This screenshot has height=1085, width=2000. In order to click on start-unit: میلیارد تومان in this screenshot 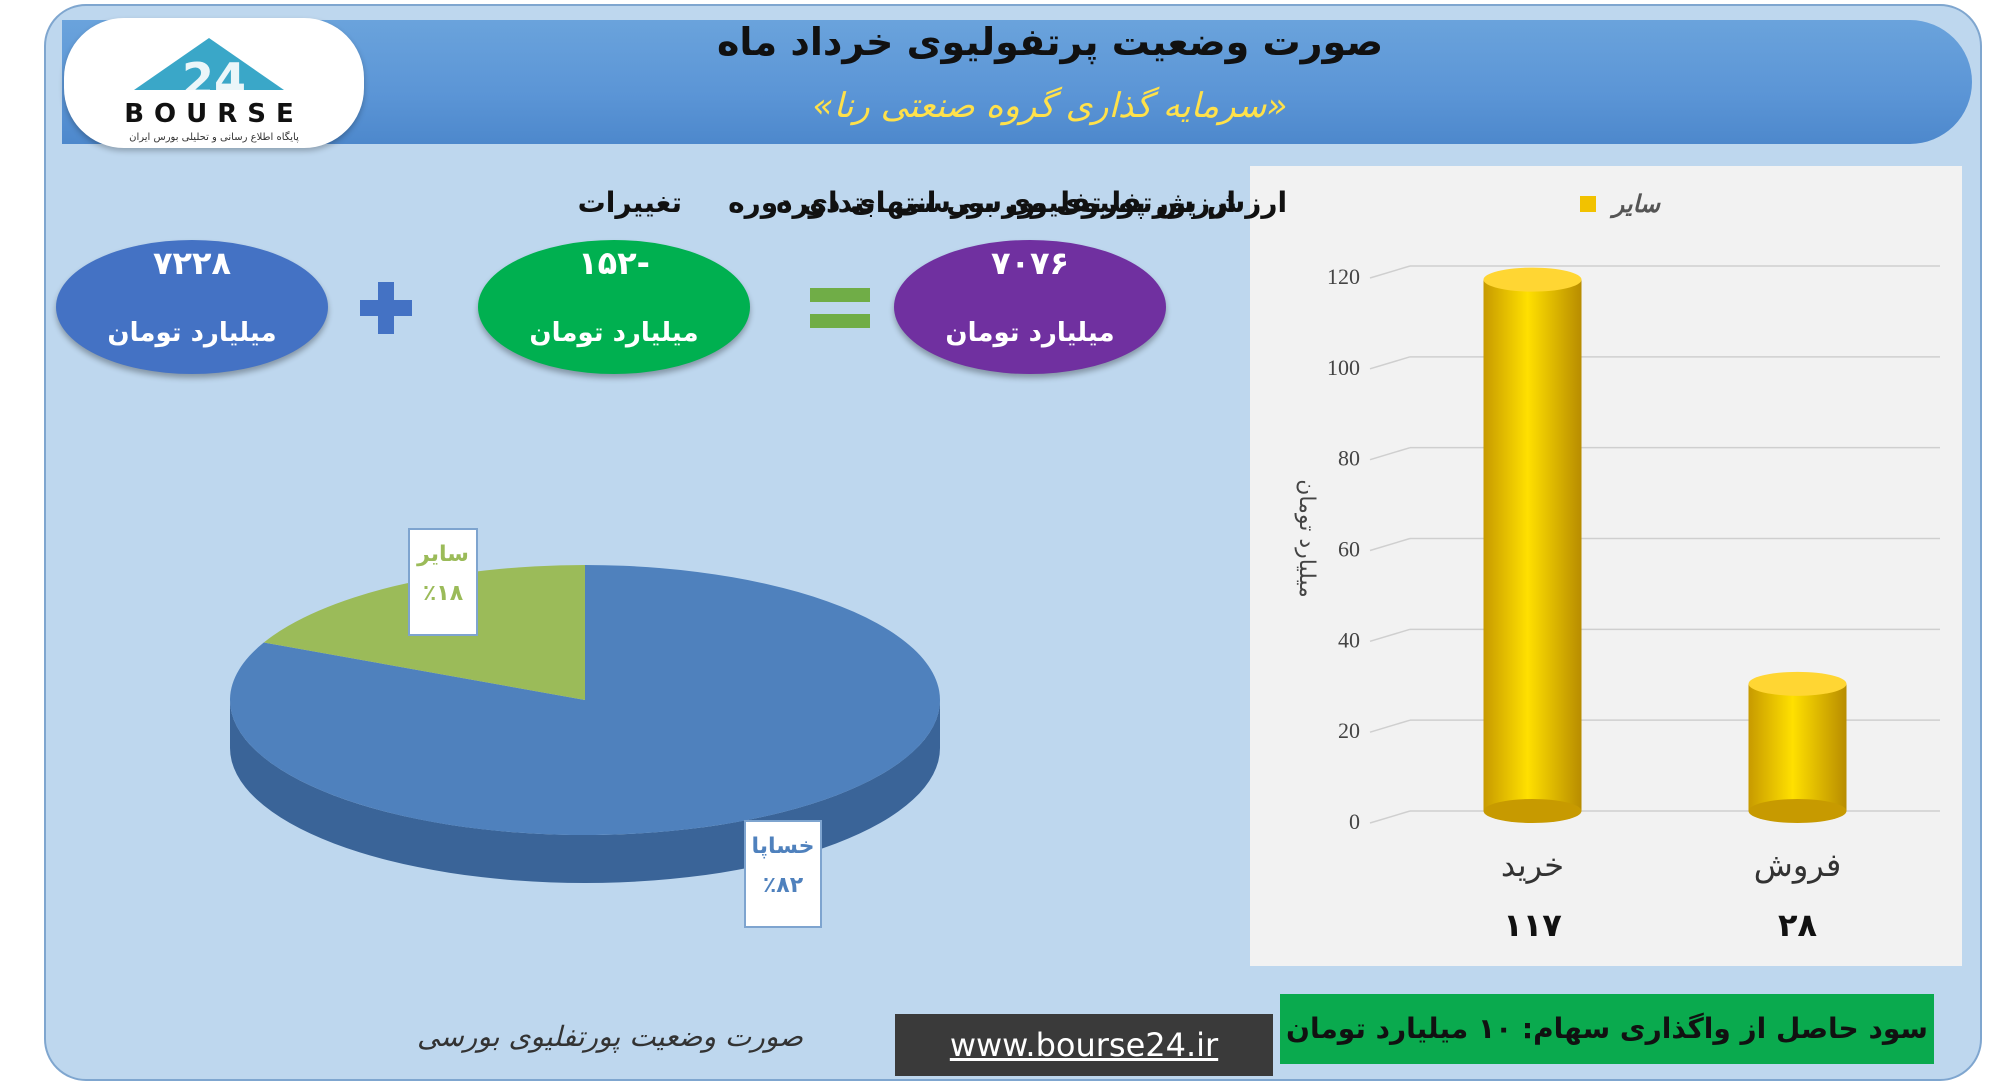, I will do `click(192, 333)`.